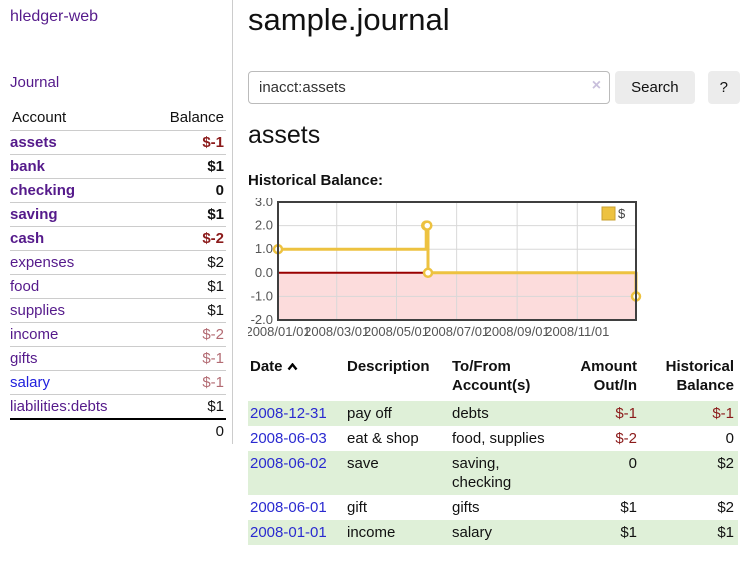  I want to click on txn-description: income, so click(397, 532).